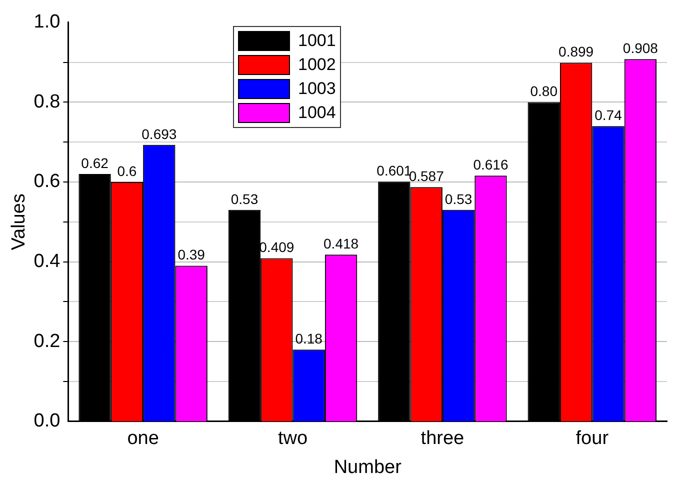 The image size is (689, 487). I want to click on text: 0.8, so click(47, 101).